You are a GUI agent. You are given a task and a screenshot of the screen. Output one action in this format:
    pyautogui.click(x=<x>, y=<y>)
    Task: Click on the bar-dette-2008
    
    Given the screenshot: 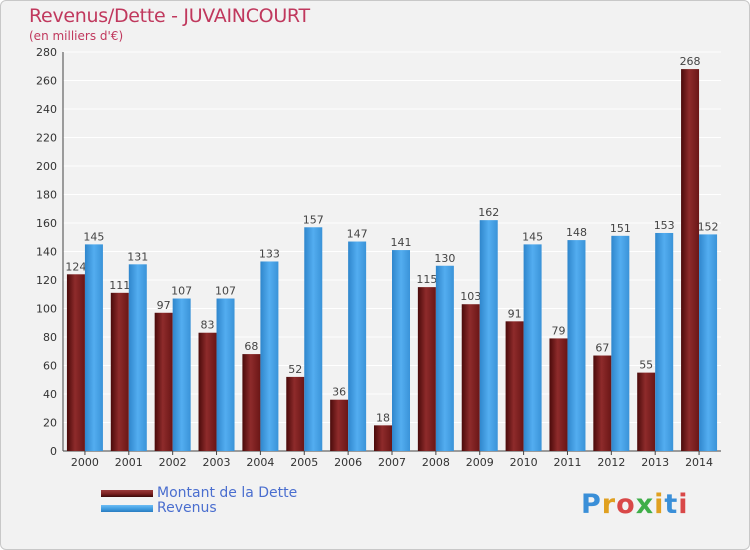 What is the action you would take?
    pyautogui.click(x=426, y=369)
    